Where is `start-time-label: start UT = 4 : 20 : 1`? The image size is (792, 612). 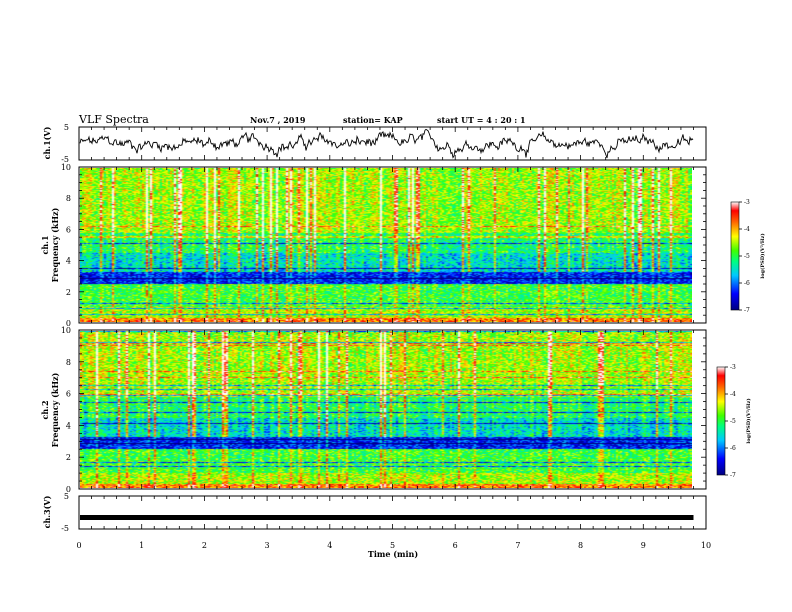 start-time-label: start UT = 4 : 20 : 1 is located at coordinates (481, 120).